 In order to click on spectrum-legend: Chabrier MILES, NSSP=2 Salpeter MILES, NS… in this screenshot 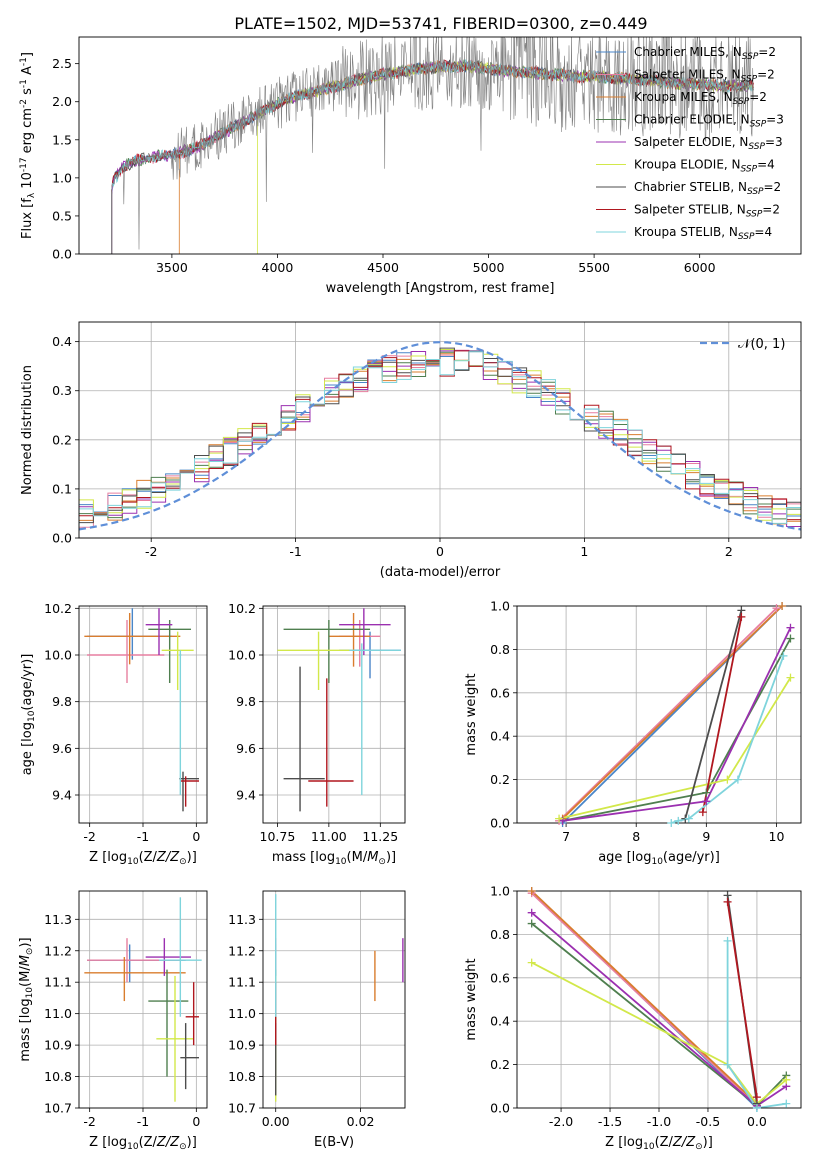, I will do `click(690, 143)`.